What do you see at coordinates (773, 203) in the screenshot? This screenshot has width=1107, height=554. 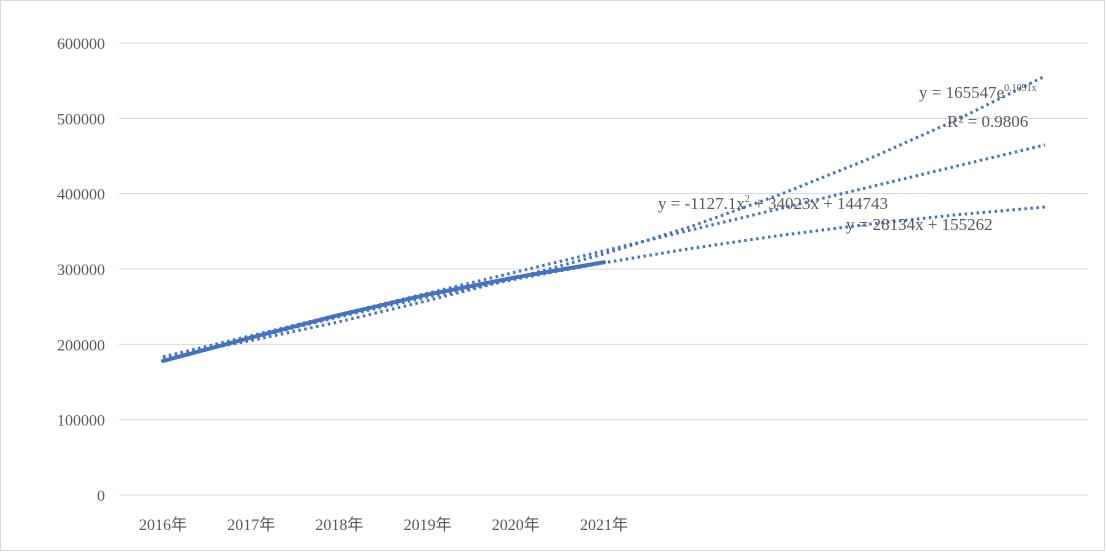 I see `poly-equation-label: y = -1127.1x2 + 34023x + 144743` at bounding box center [773, 203].